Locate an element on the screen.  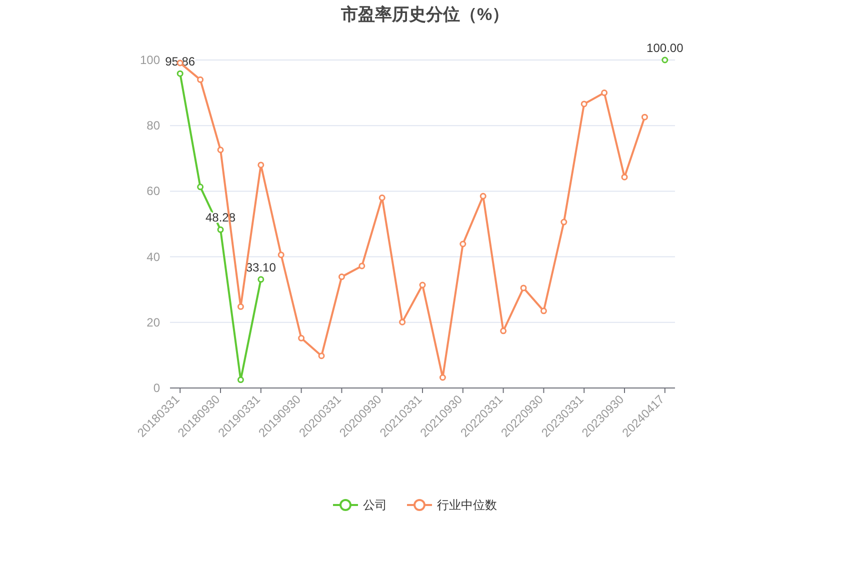
y-tick-label: 0 is located at coordinates (156, 388).